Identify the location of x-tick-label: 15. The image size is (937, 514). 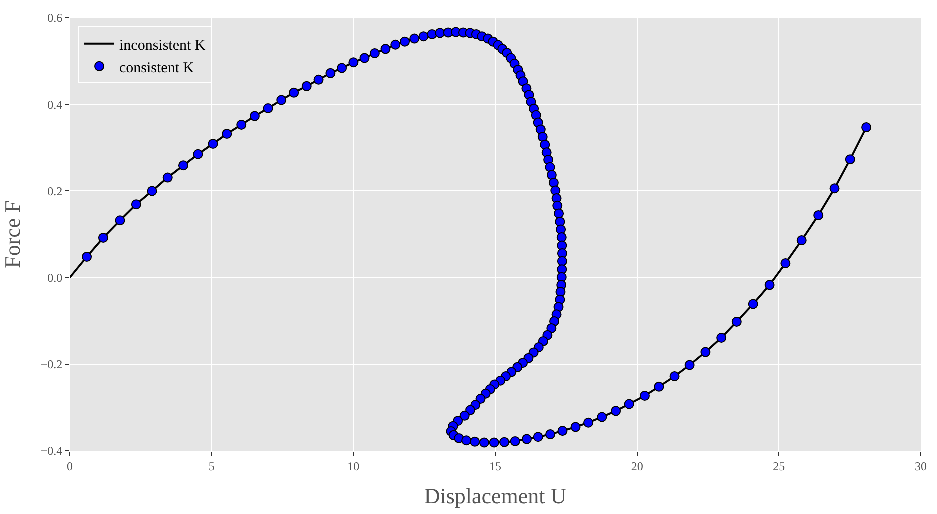
(496, 466).